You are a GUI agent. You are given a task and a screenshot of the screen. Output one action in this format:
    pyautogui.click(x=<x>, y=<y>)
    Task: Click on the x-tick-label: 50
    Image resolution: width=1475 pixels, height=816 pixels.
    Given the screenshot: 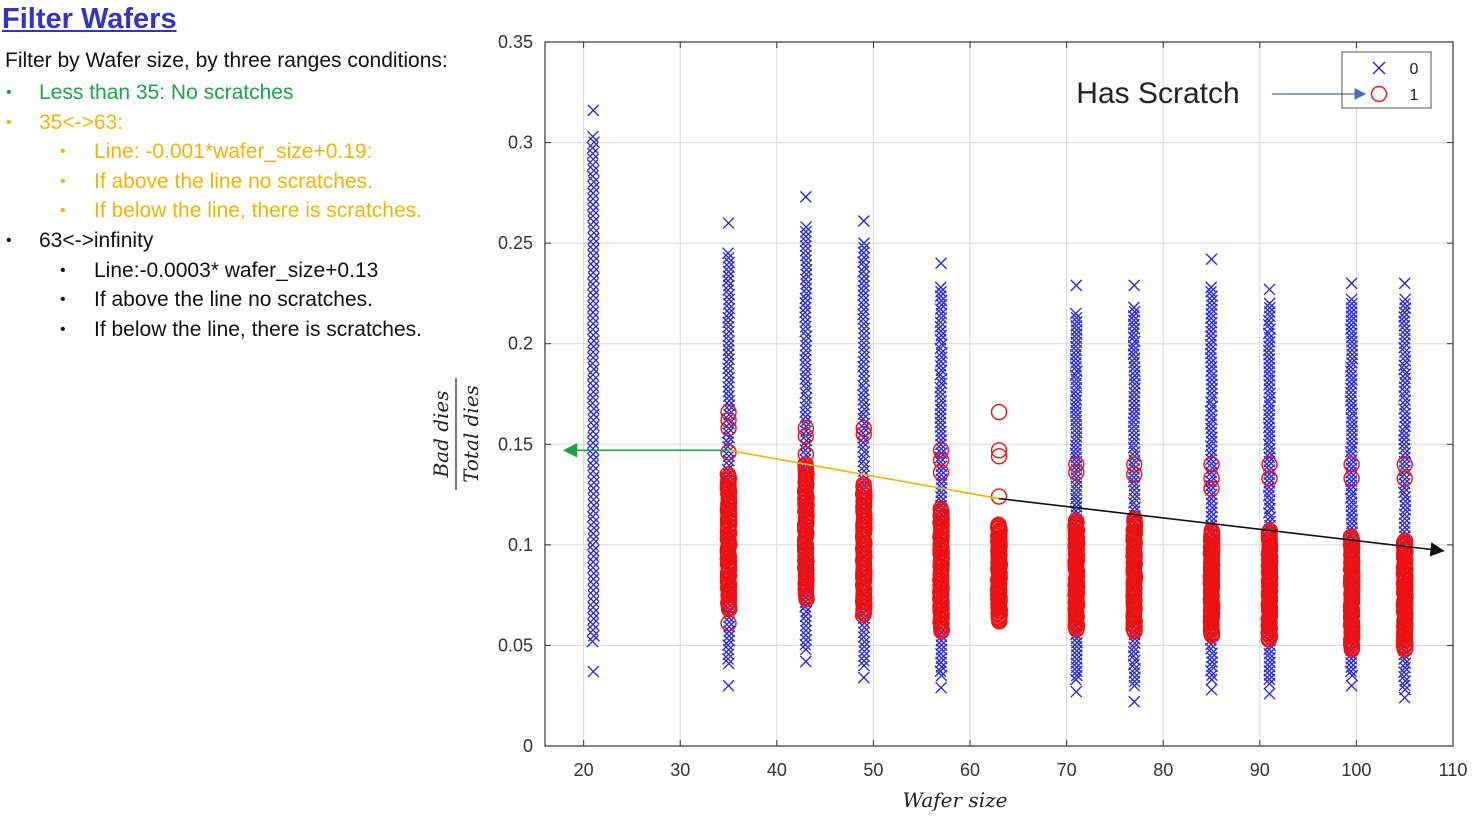 What is the action you would take?
    pyautogui.click(x=873, y=770)
    